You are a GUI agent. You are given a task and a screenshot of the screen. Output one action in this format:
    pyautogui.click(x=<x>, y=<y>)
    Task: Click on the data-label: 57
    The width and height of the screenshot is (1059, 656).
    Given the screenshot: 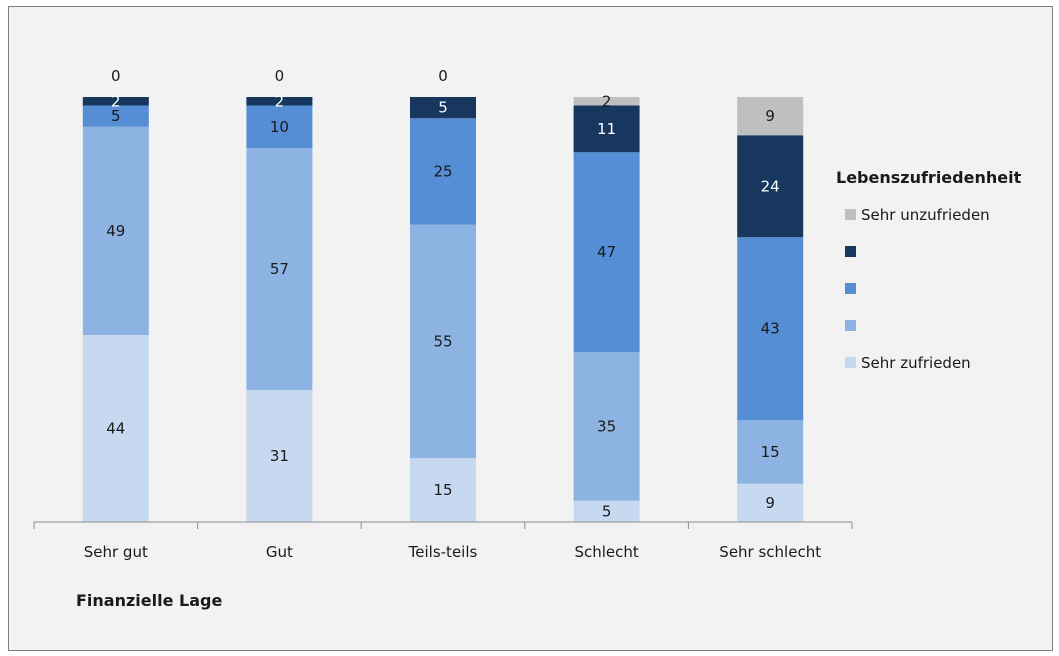 What is the action you would take?
    pyautogui.click(x=279, y=269)
    